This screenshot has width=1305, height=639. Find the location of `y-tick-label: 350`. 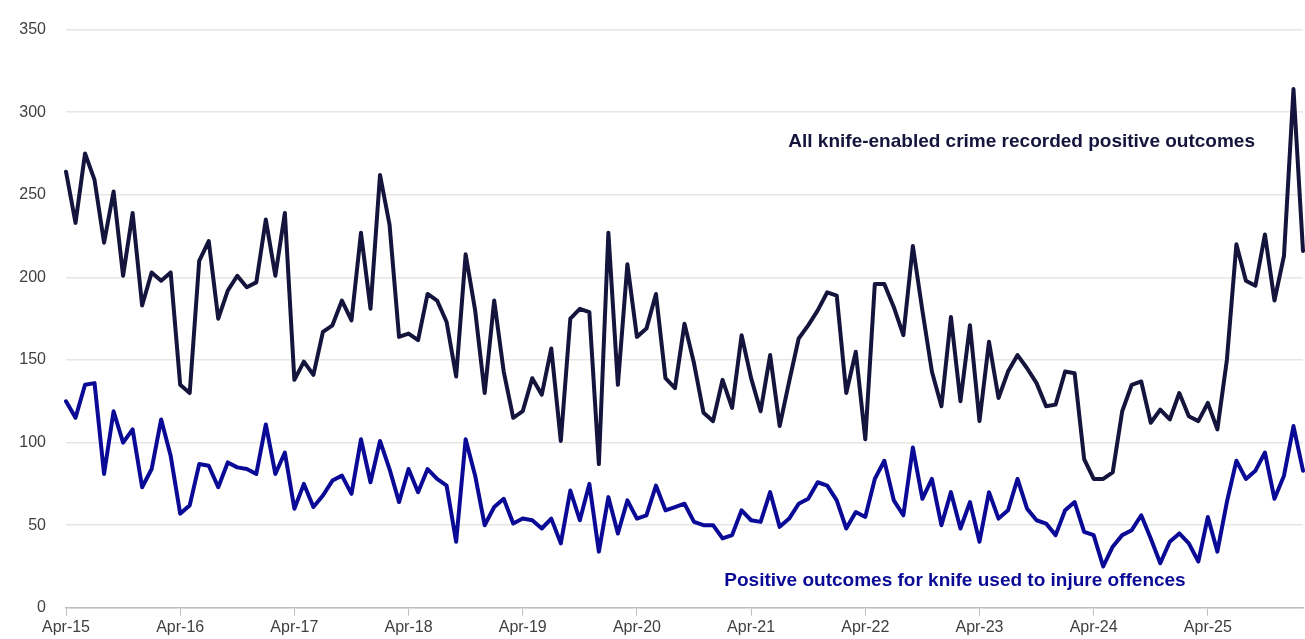

y-tick-label: 350 is located at coordinates (33, 29).